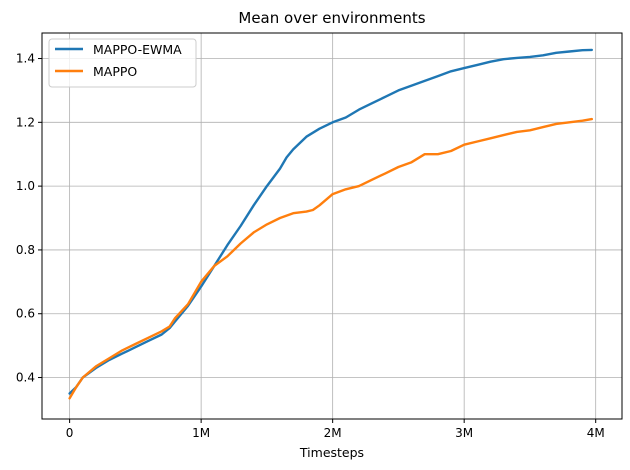  I want to click on legend-label-mappo: MAPPO, so click(115, 71).